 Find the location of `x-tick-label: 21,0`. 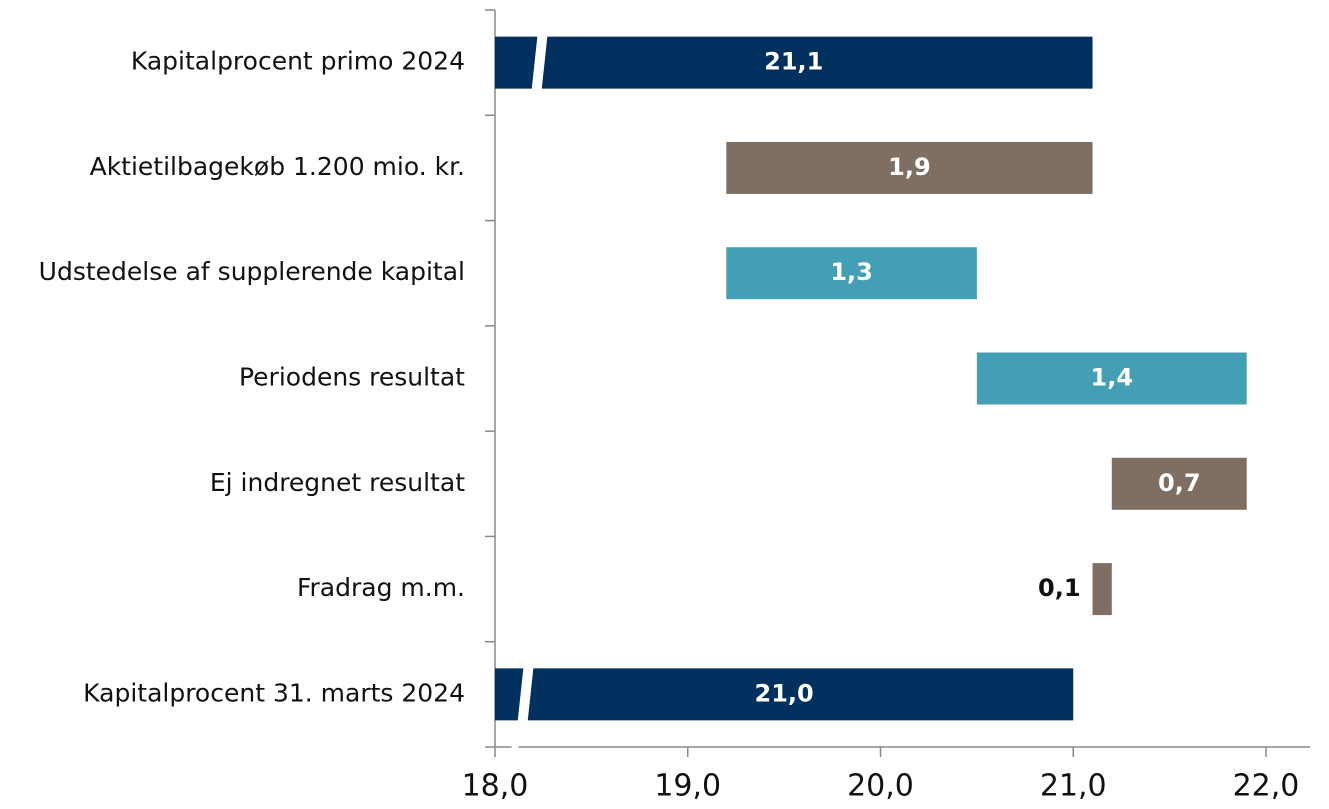

x-tick-label: 21,0 is located at coordinates (1073, 786).